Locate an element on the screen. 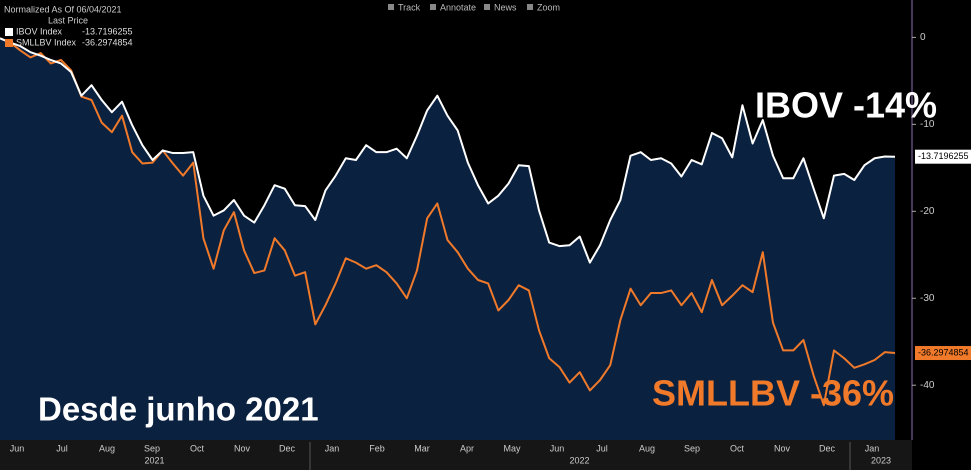 Image resolution: width=971 pixels, height=470 pixels. toolbar-button: Annotate is located at coordinates (458, 7).